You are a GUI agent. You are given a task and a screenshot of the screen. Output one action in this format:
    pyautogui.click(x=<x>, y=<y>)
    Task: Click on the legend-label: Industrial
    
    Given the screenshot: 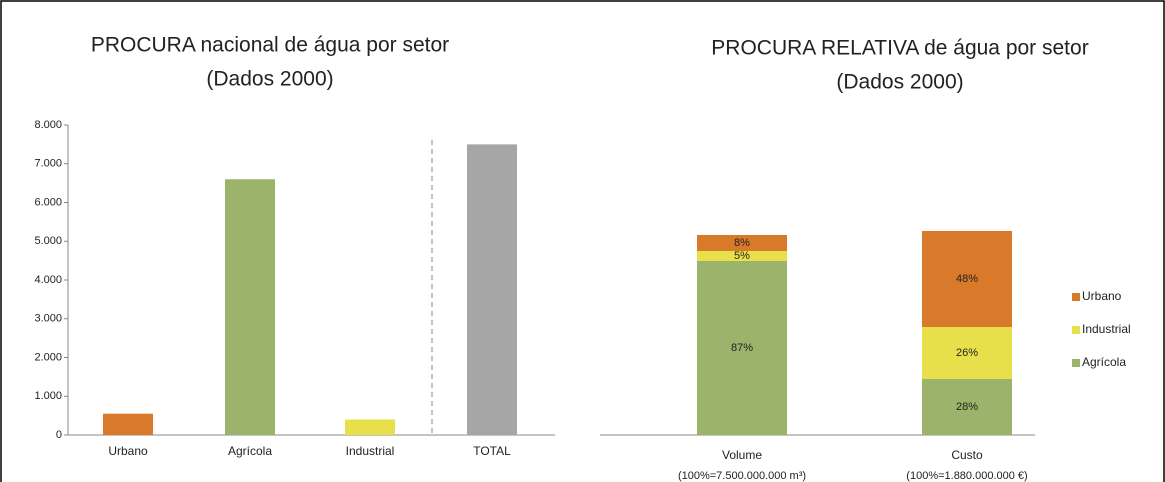 What is the action you would take?
    pyautogui.click(x=1106, y=329)
    